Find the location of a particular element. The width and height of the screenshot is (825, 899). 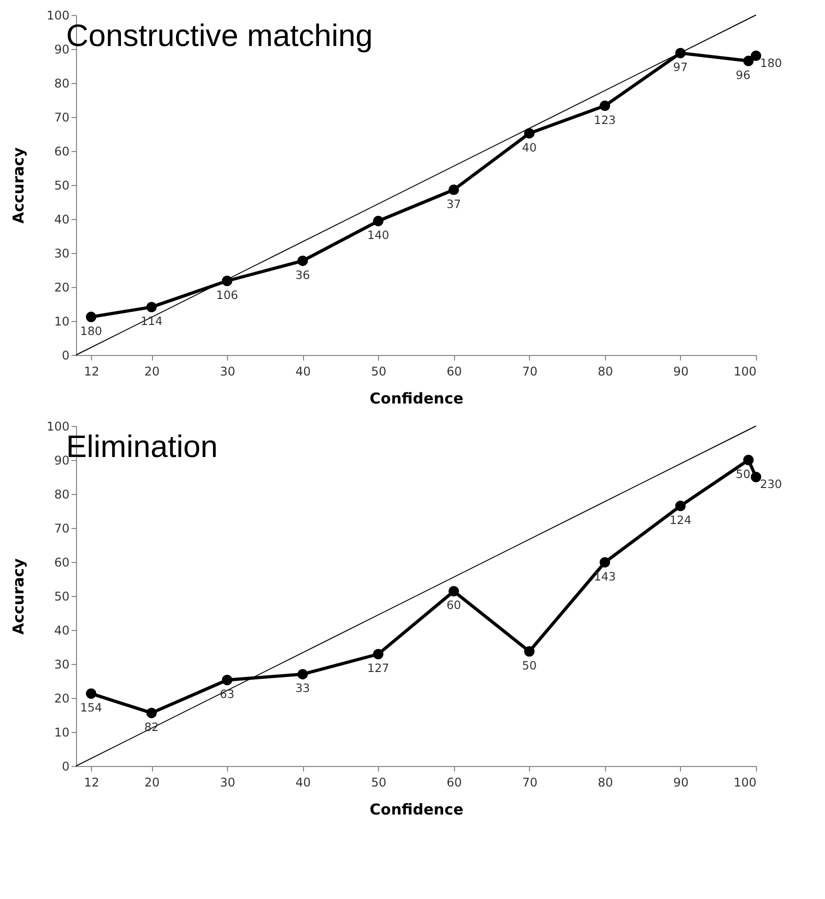

annotation: 37 is located at coordinates (454, 203).